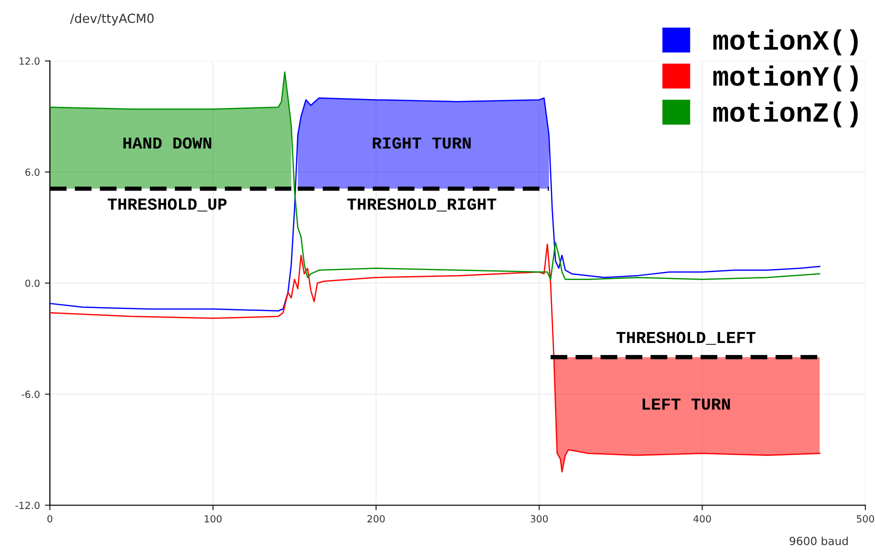 The image size is (875, 554). I want to click on annotation: HAND DOWN, so click(167, 143).